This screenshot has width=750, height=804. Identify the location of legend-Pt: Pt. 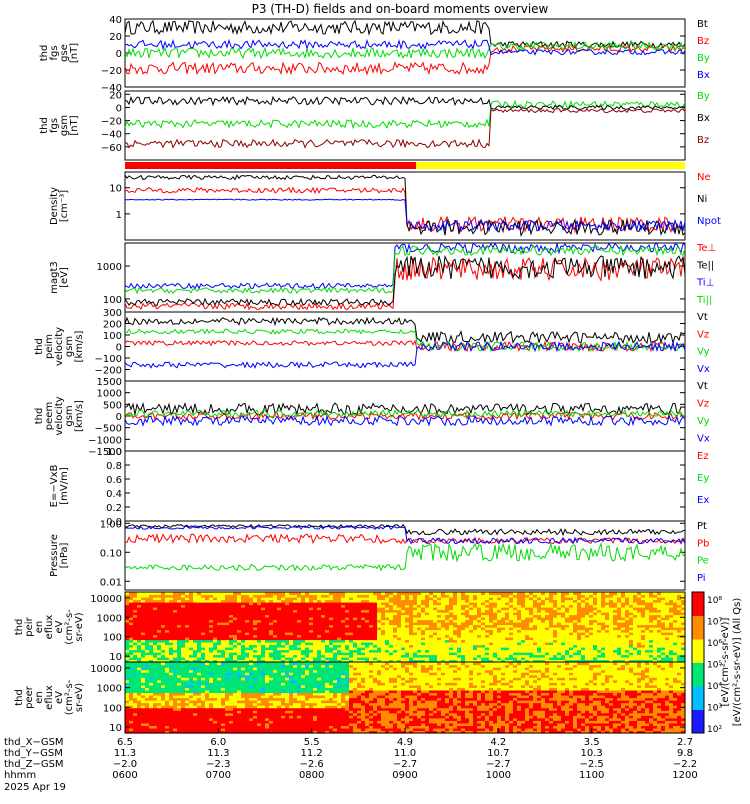
(702, 526).